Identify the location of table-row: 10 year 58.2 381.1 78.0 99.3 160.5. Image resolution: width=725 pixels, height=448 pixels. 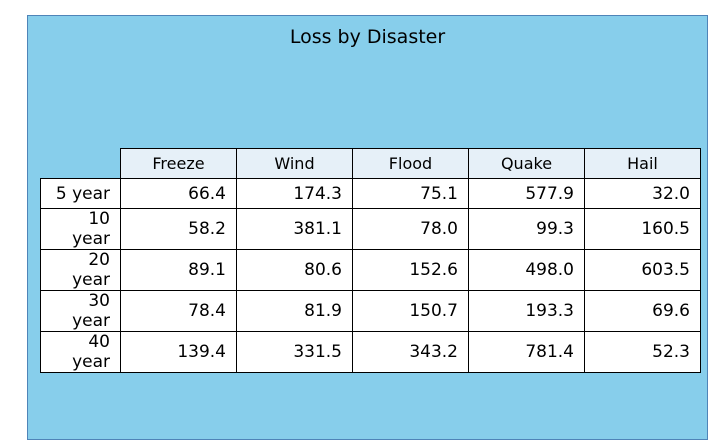
(370, 229).